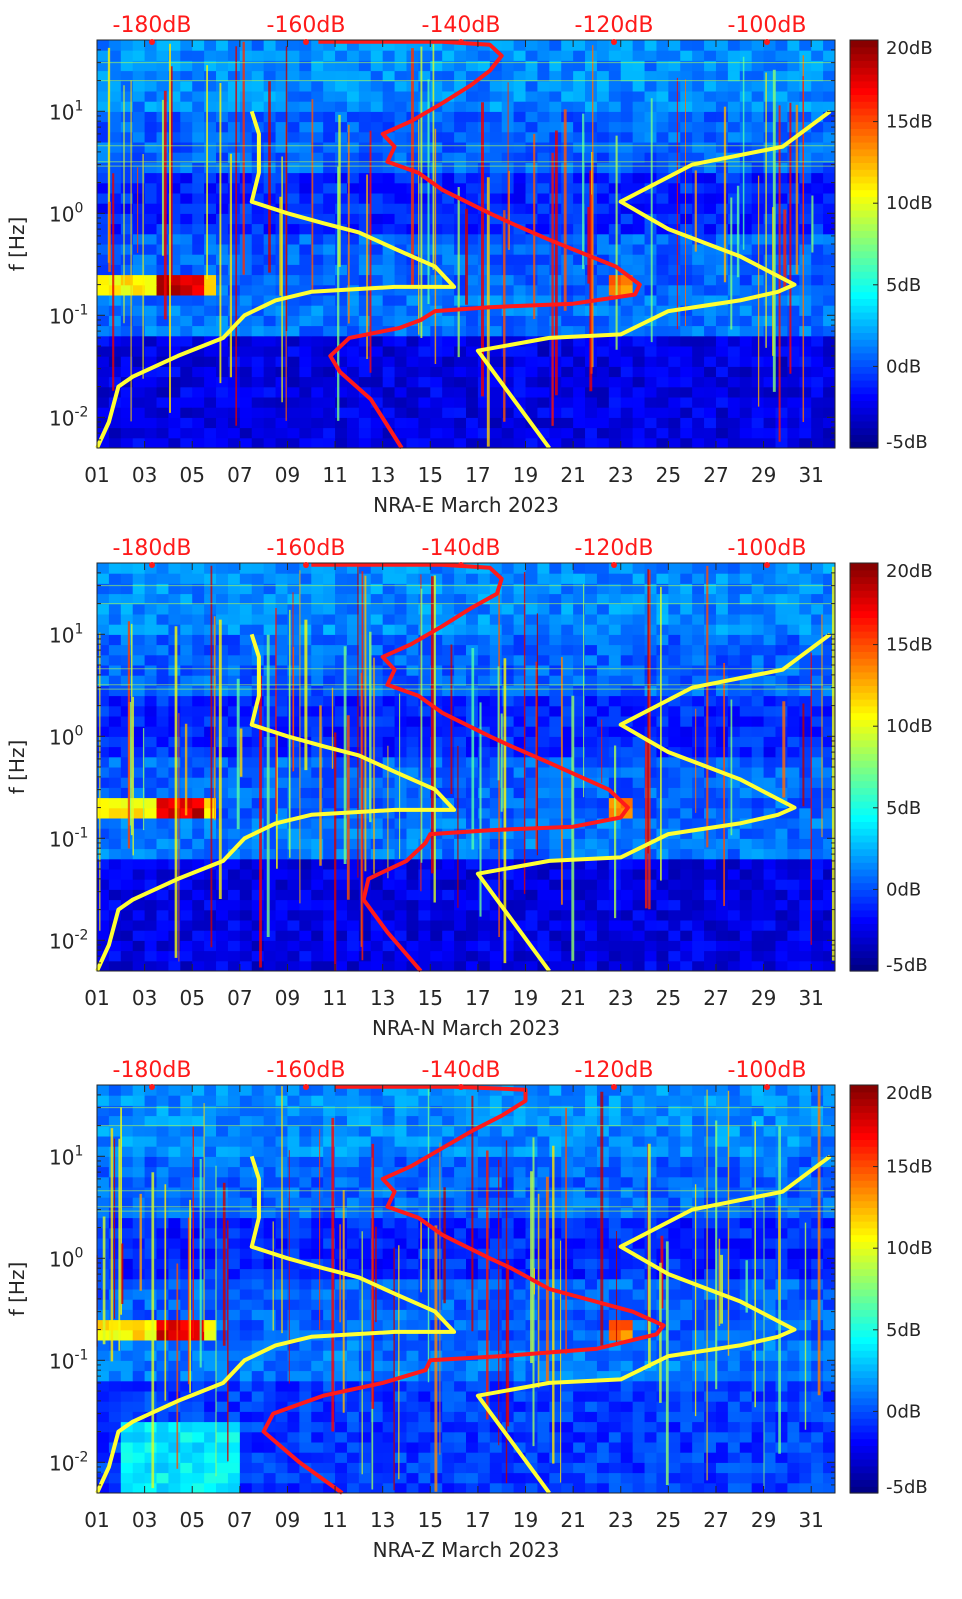 This screenshot has width=962, height=1599. Describe the element at coordinates (620, 475) in the screenshot. I see `x-tick-label: 23` at that location.